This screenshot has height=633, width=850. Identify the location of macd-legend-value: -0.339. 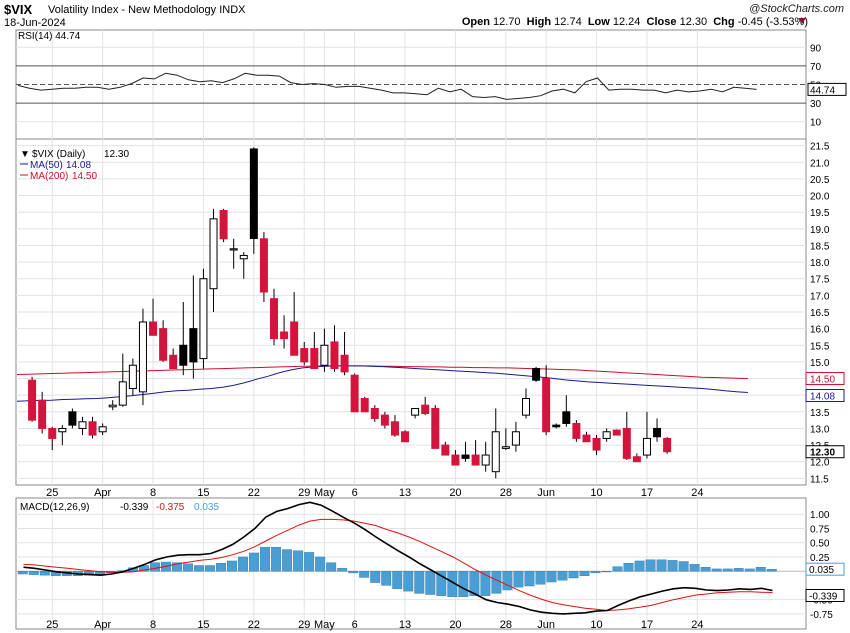
(134, 507).